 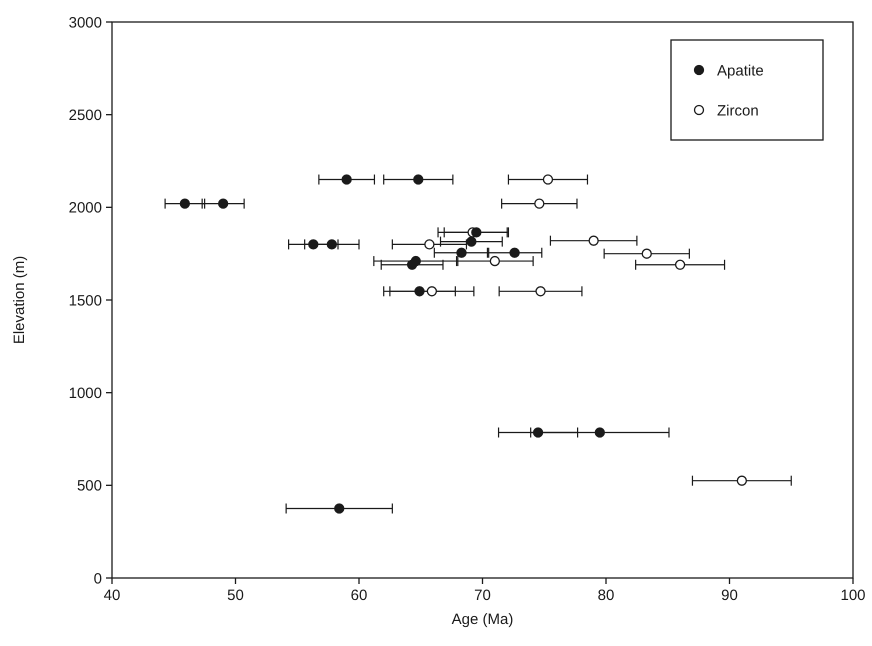 I want to click on x-tick-label: 100, so click(x=853, y=595).